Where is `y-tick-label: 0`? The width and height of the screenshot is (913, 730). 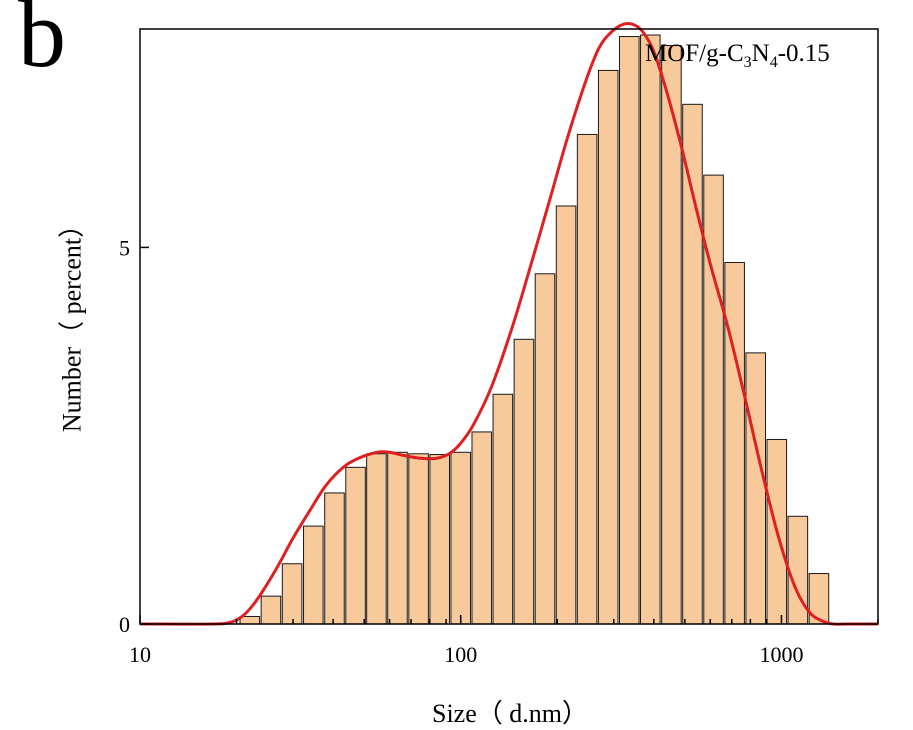 y-tick-label: 0 is located at coordinates (124, 624).